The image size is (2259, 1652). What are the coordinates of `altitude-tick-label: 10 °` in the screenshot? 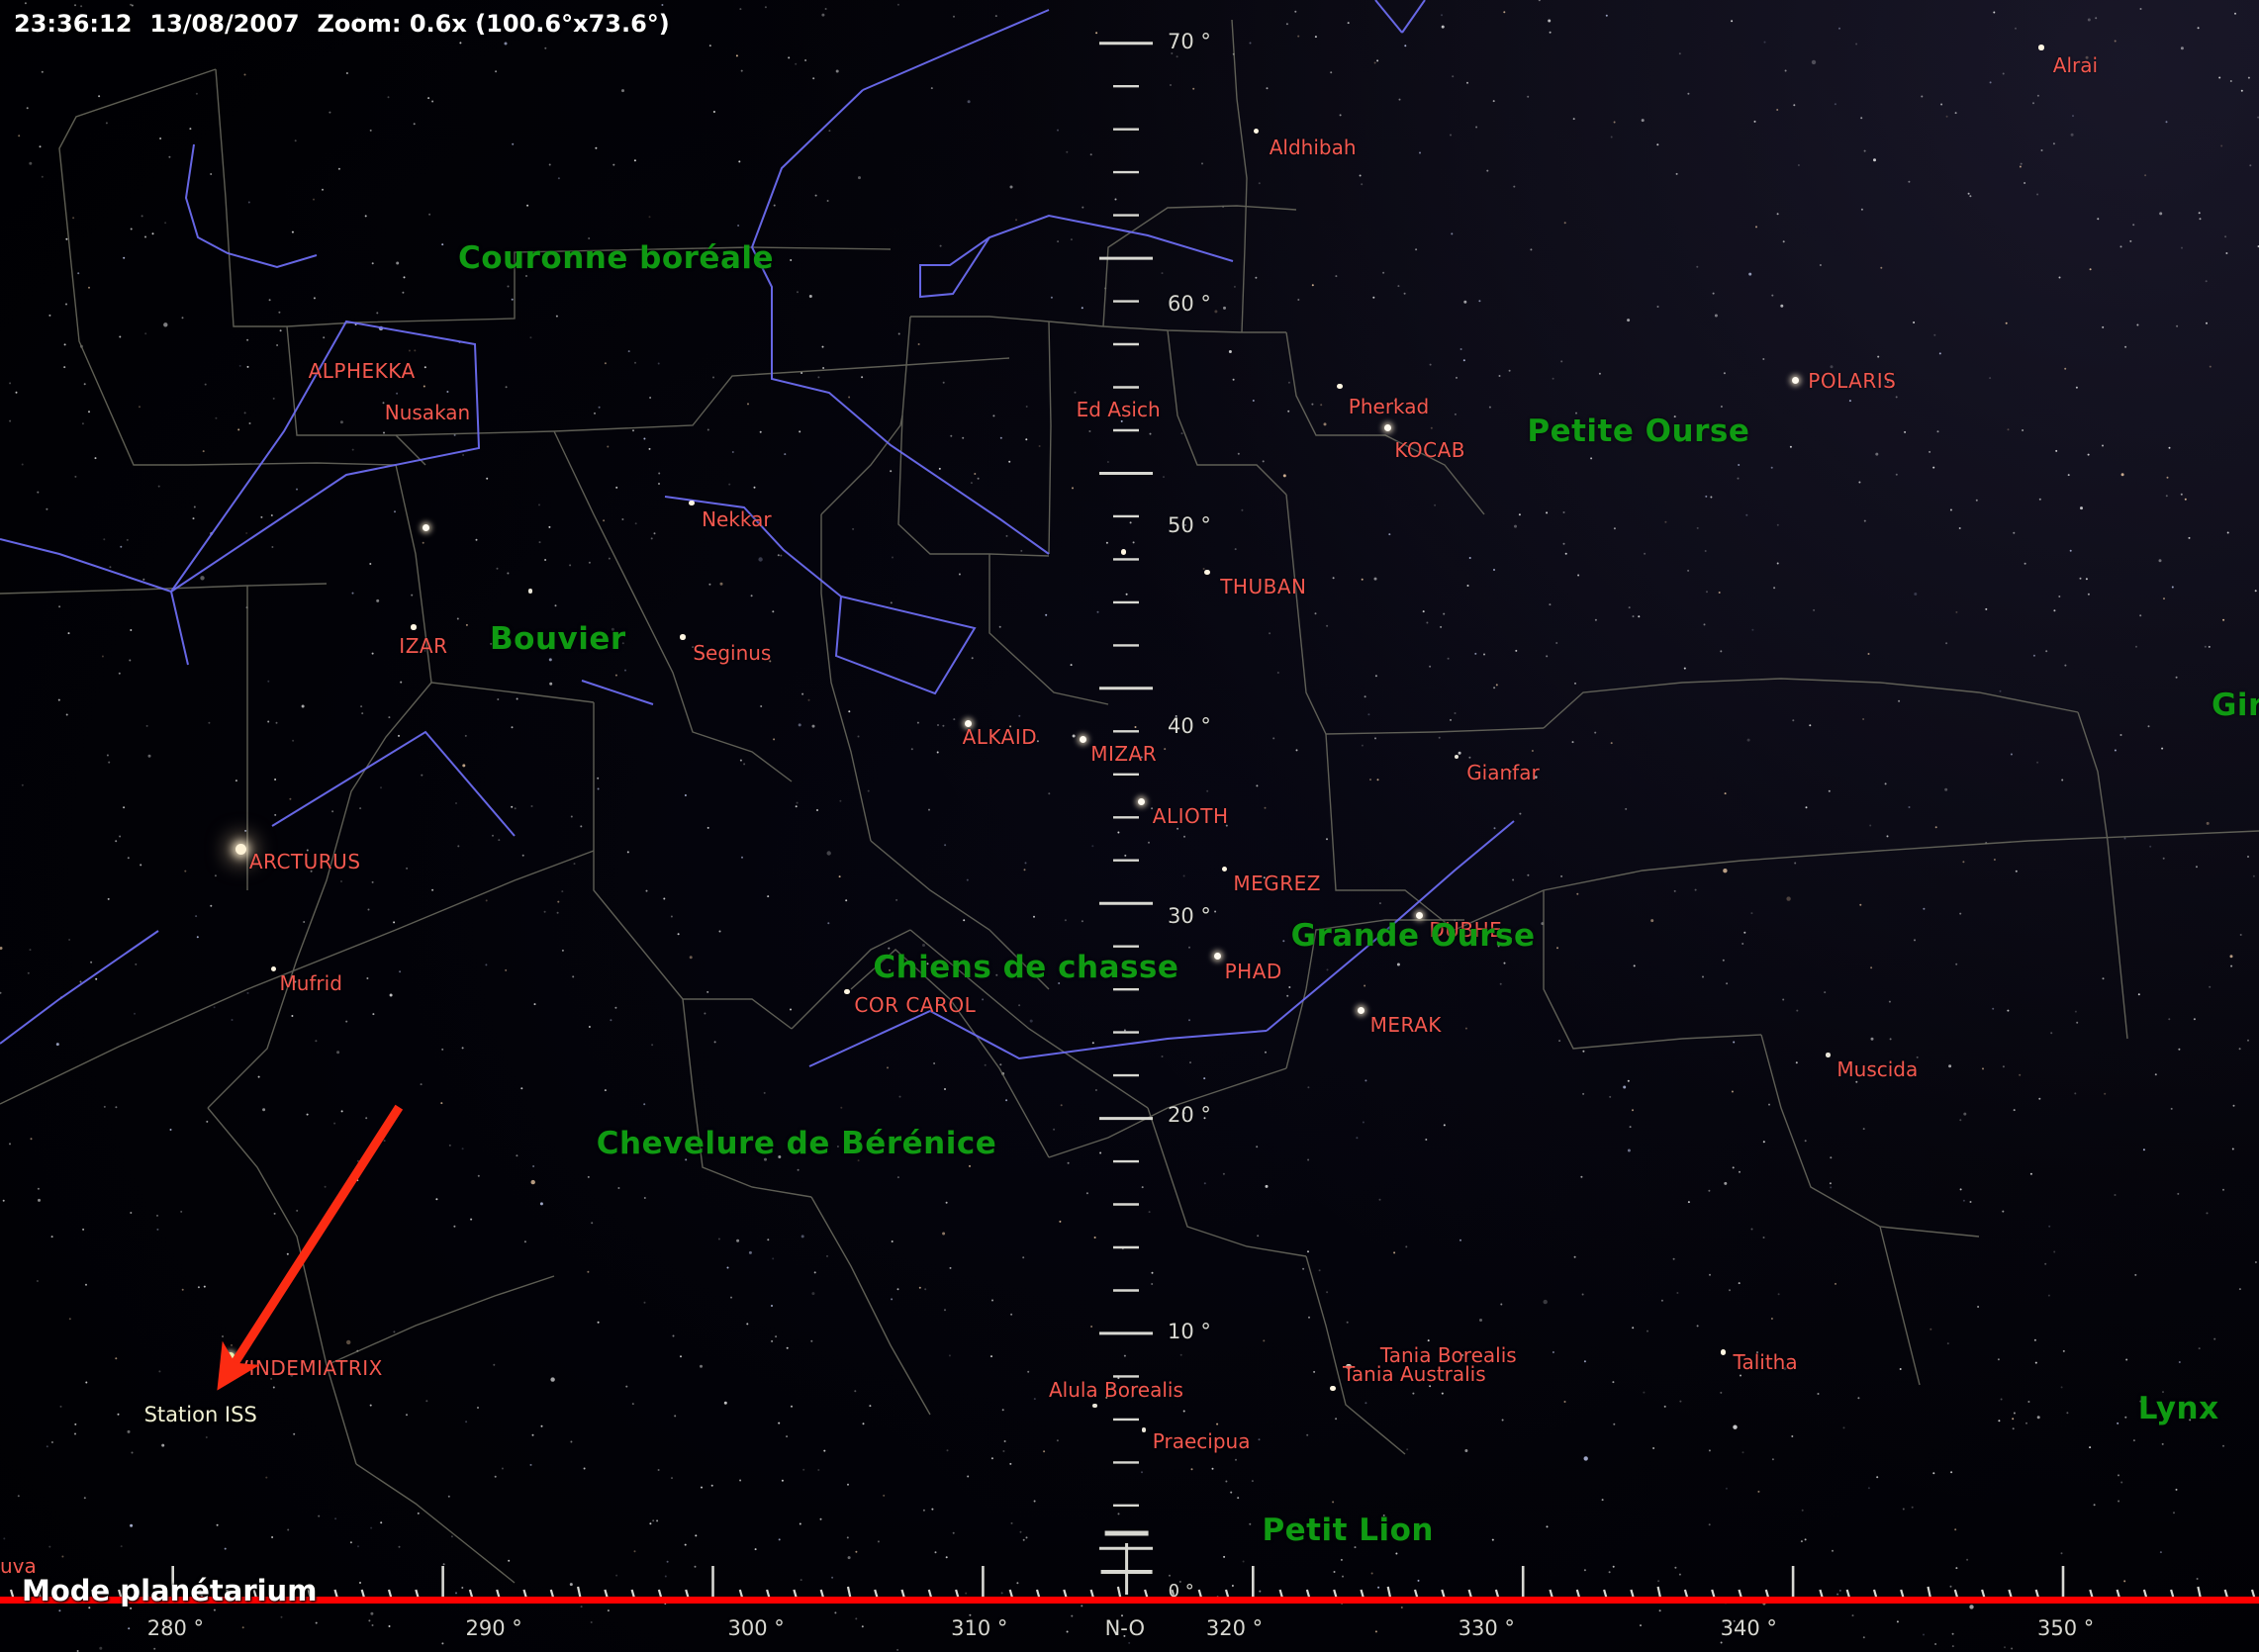 It's located at (1189, 1331).